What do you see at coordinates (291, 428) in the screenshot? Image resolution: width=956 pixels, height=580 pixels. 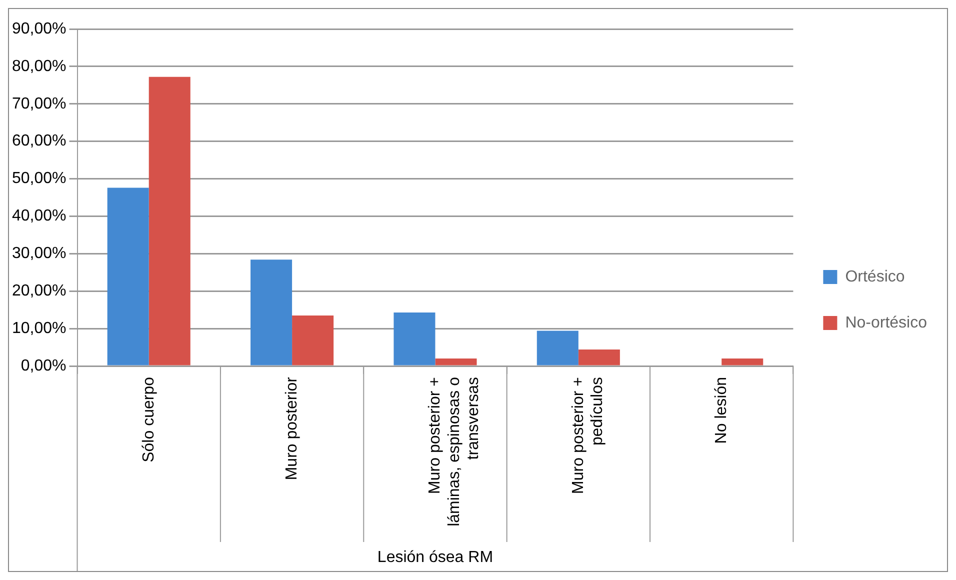 I see `x-tick-label: Muro posterior` at bounding box center [291, 428].